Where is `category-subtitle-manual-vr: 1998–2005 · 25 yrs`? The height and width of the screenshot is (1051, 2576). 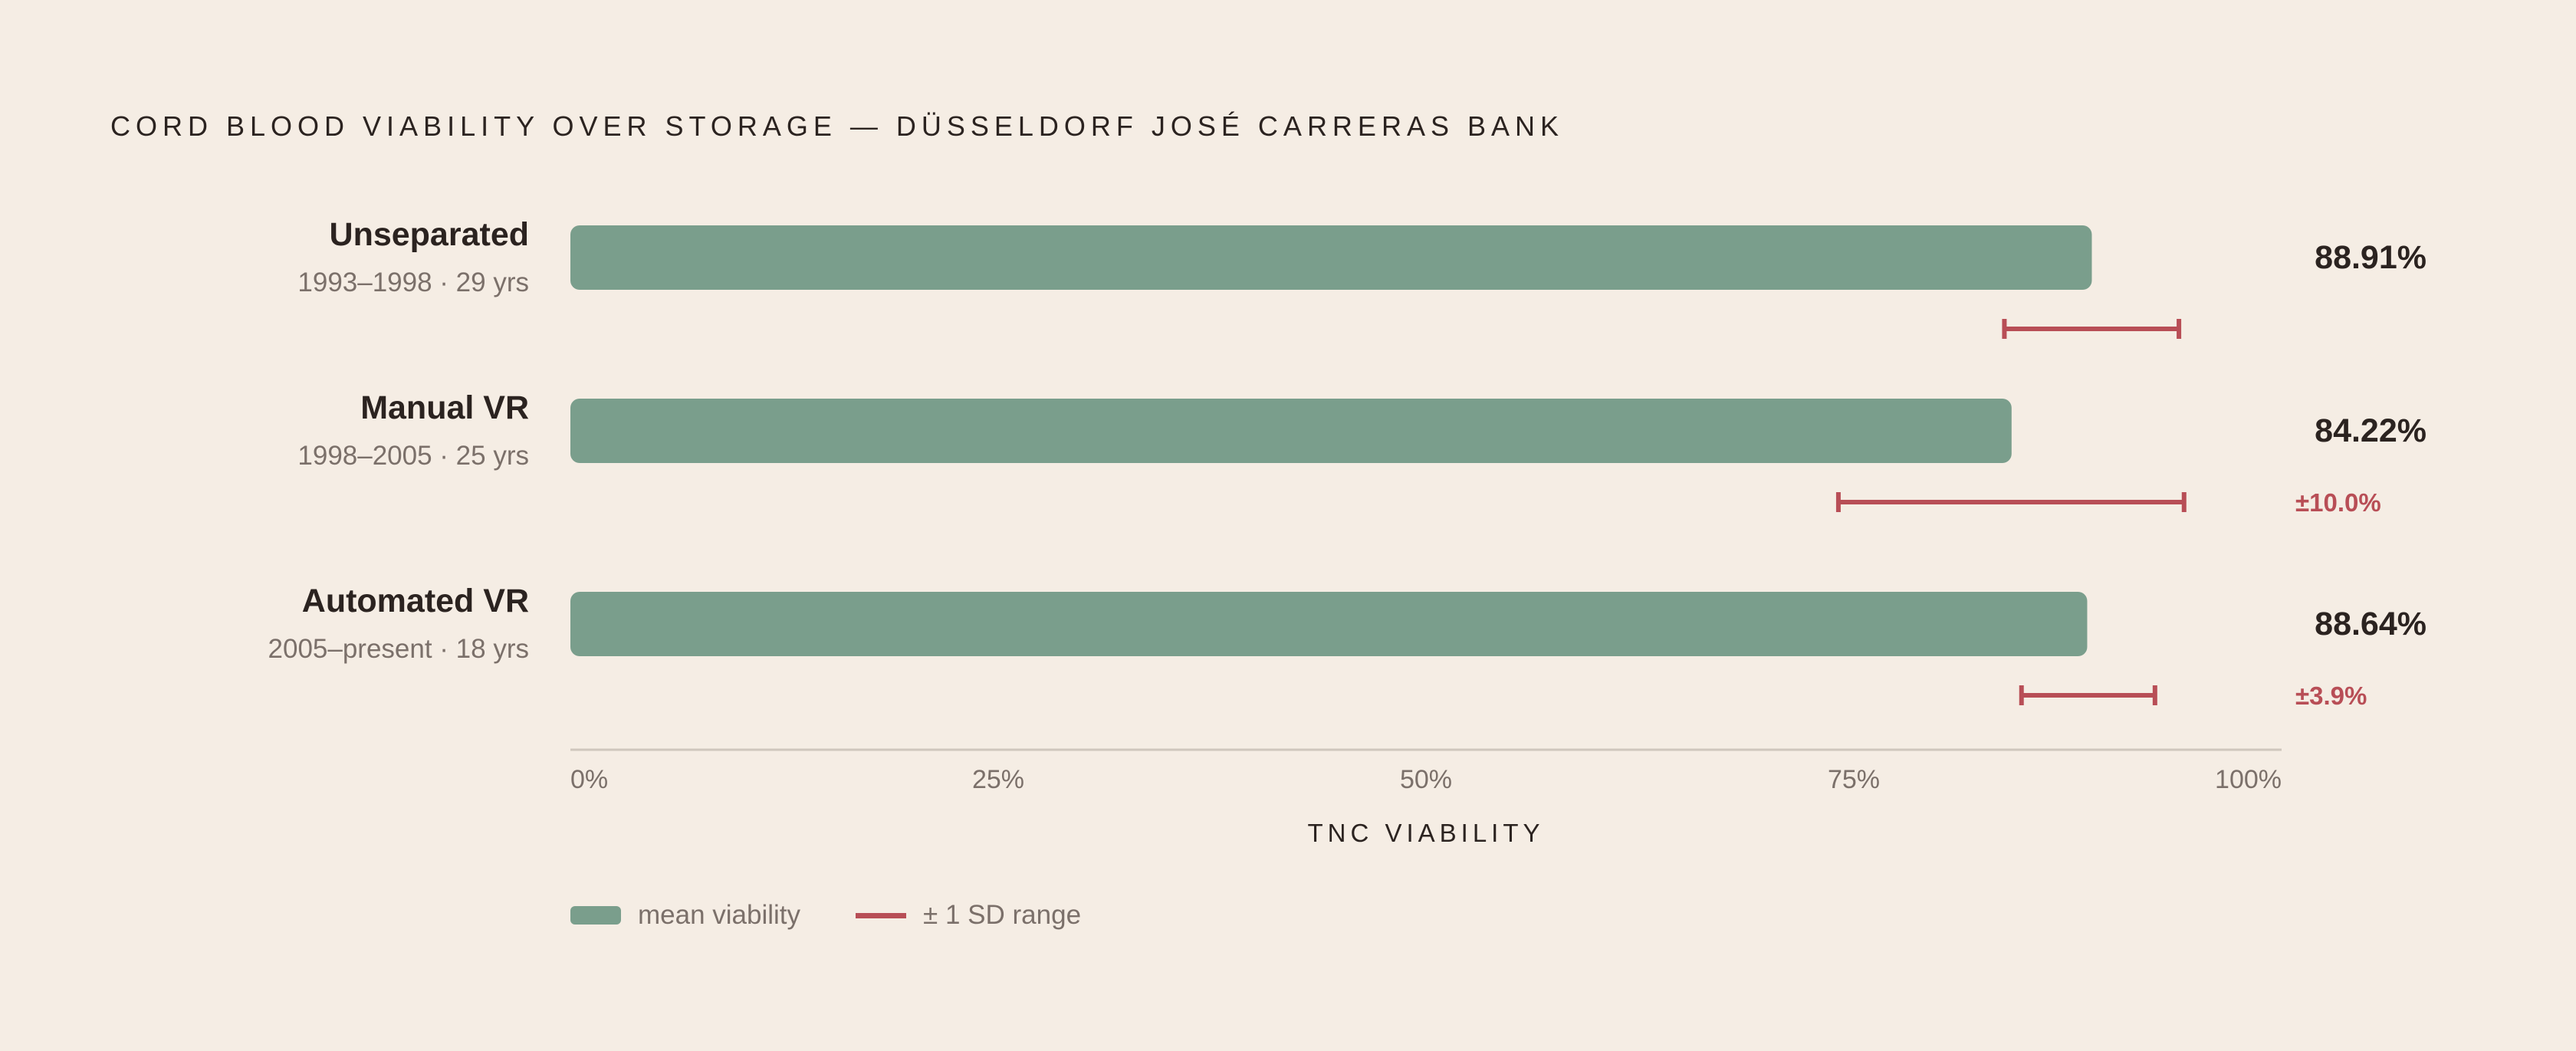 category-subtitle-manual-vr: 1998–2005 · 25 yrs is located at coordinates (413, 456).